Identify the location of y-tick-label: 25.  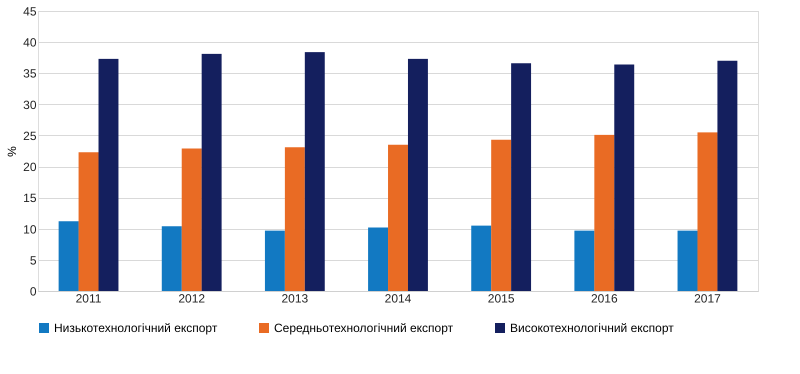
(30, 135).